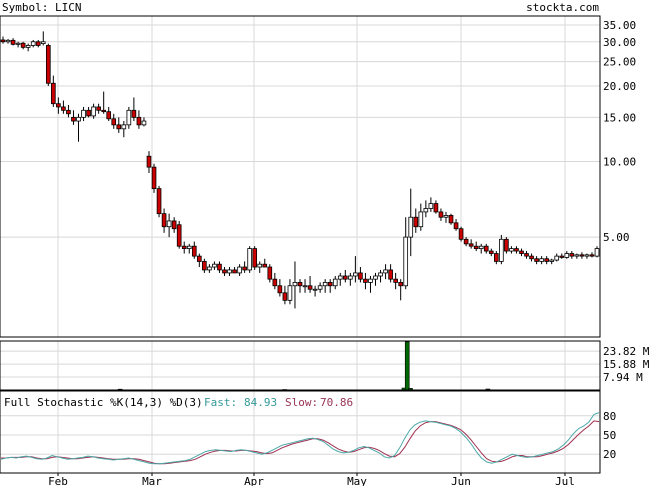 This screenshot has height=489, width=655. I want to click on price-tick-label: 10.00, so click(619, 162).